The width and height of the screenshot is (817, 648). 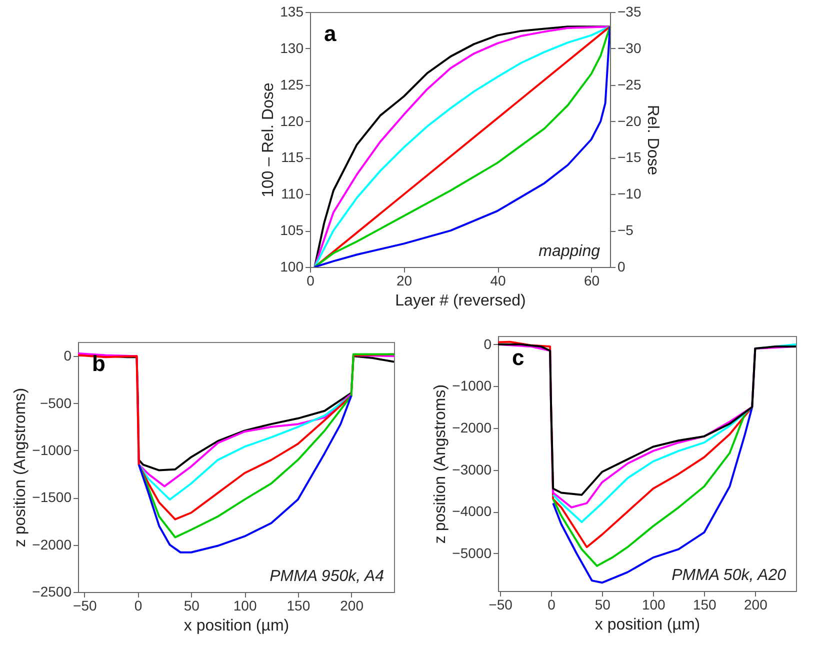 What do you see at coordinates (292, 12) in the screenshot?
I see `y-tick-label: 135` at bounding box center [292, 12].